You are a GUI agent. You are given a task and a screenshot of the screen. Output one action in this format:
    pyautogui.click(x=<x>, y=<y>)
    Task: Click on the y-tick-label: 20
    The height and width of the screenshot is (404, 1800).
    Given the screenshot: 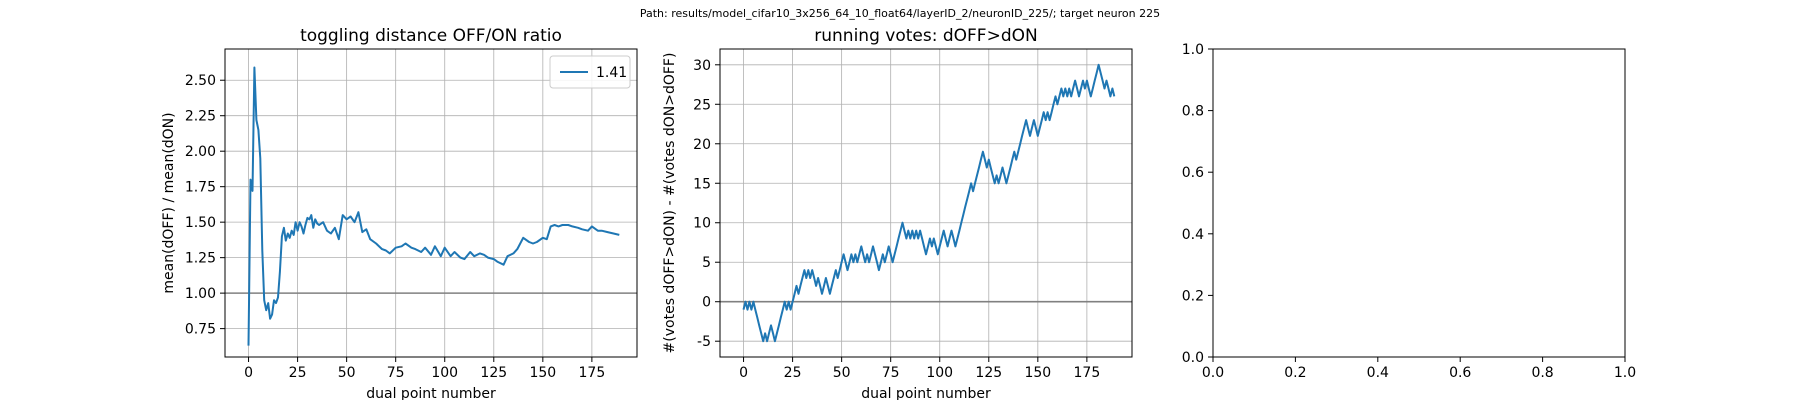 What is the action you would take?
    pyautogui.click(x=702, y=145)
    